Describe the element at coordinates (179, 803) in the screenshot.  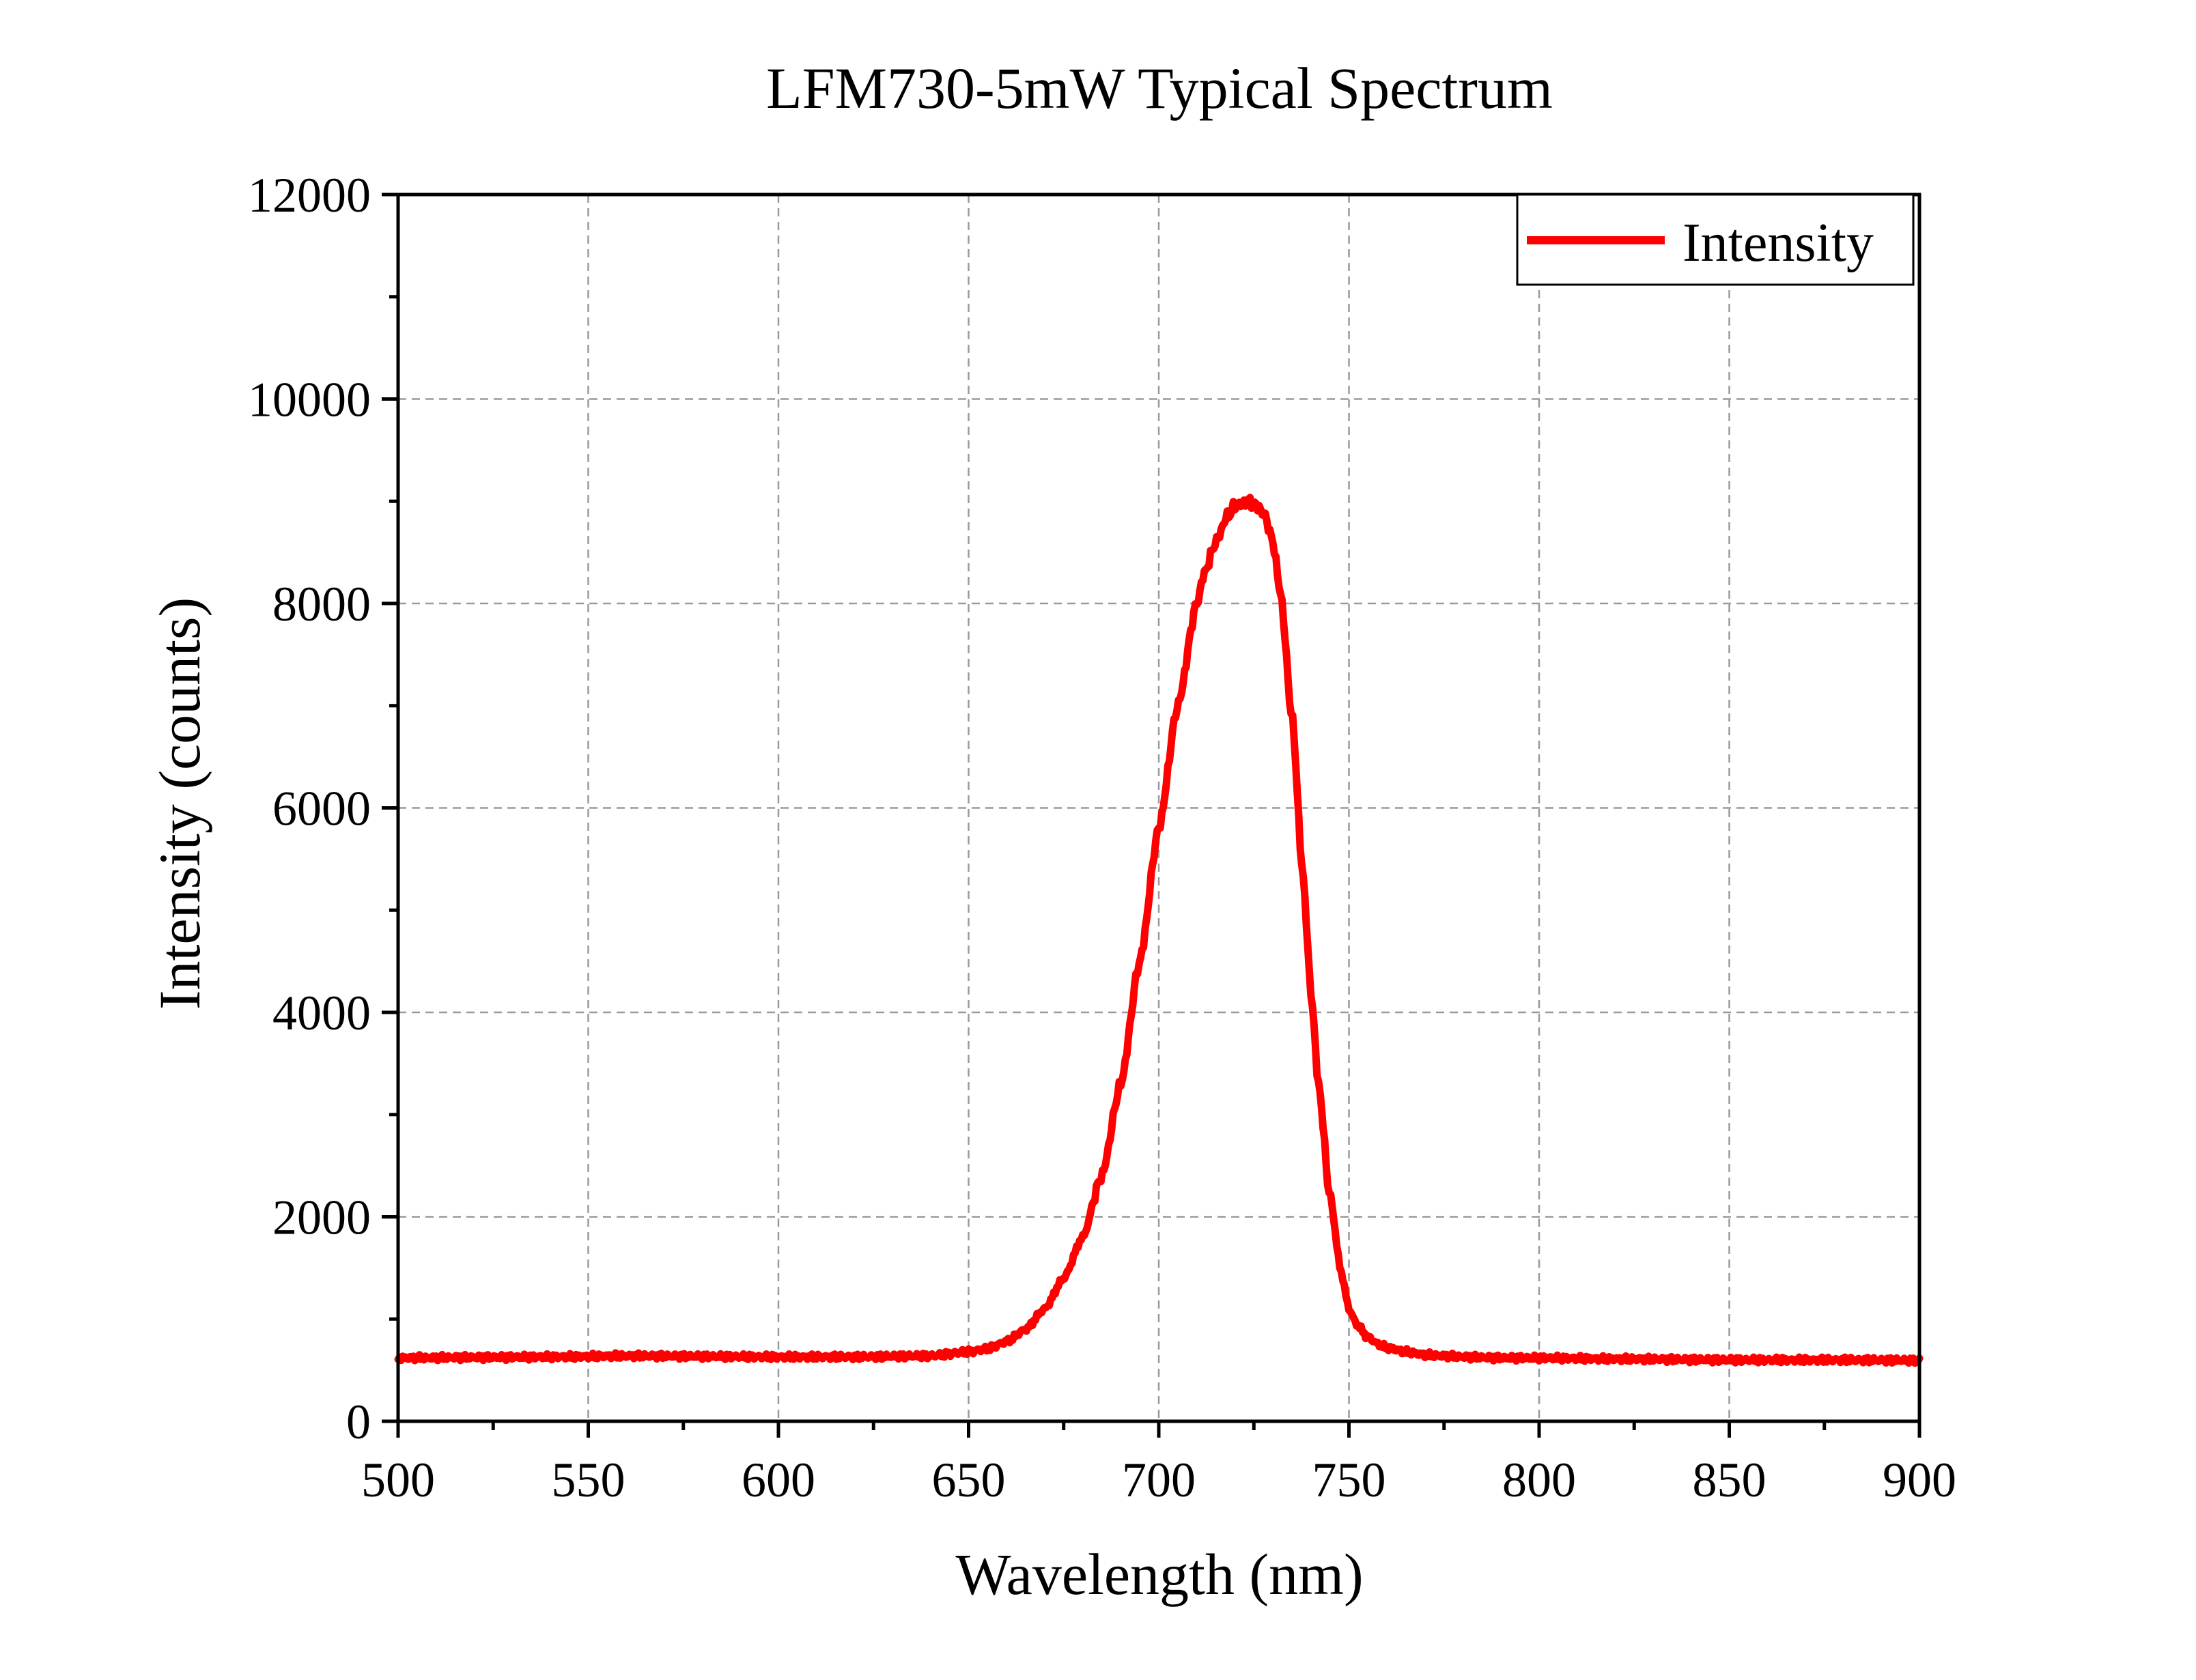
I see `y-axis-label: Intensity (counts)` at that location.